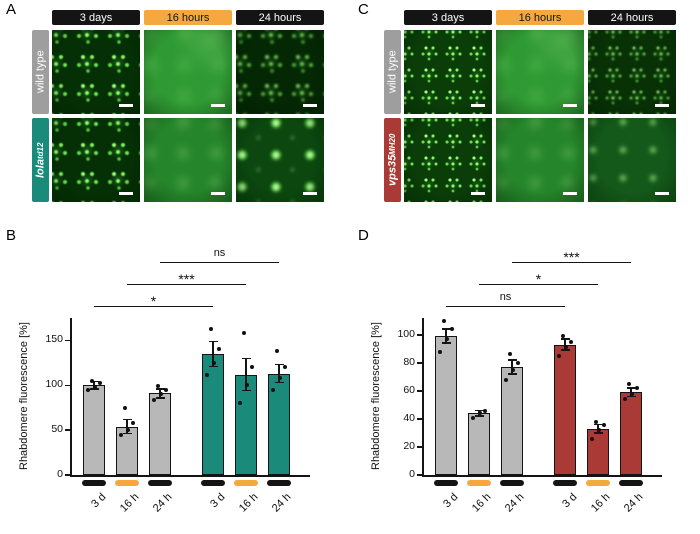 Image resolution: width=700 pixels, height=534 pixels. Describe the element at coordinates (409, 361) in the screenshot. I see `y-tick-label: 80` at that location.